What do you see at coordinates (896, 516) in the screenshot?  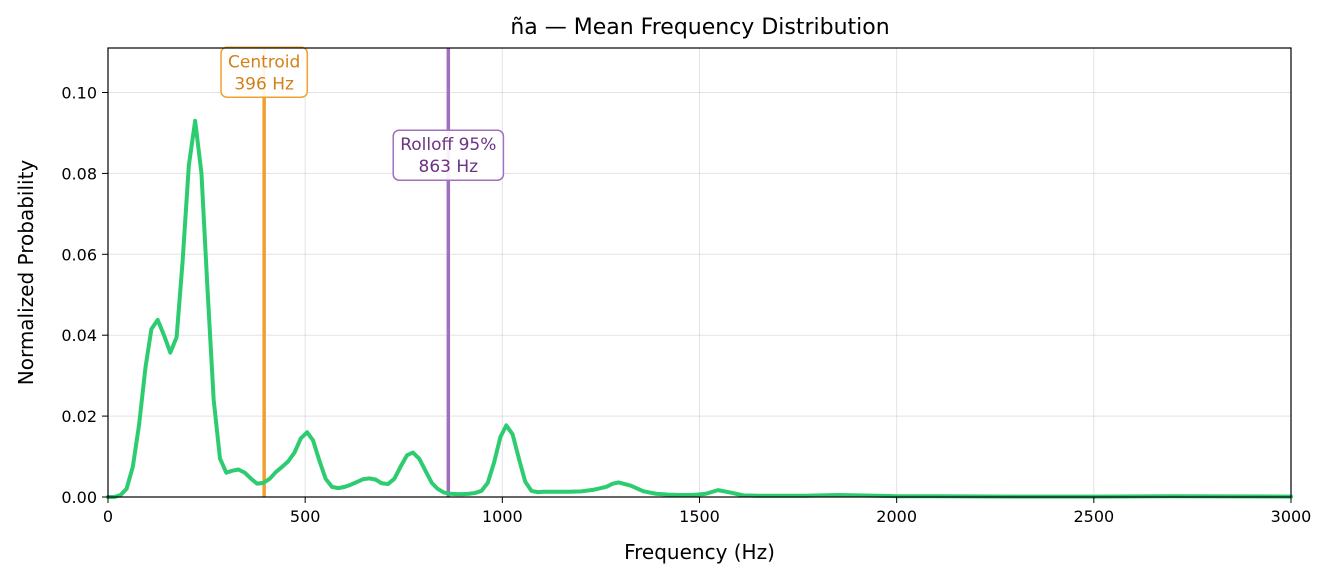 I see `x-tick-label: 2000` at bounding box center [896, 516].